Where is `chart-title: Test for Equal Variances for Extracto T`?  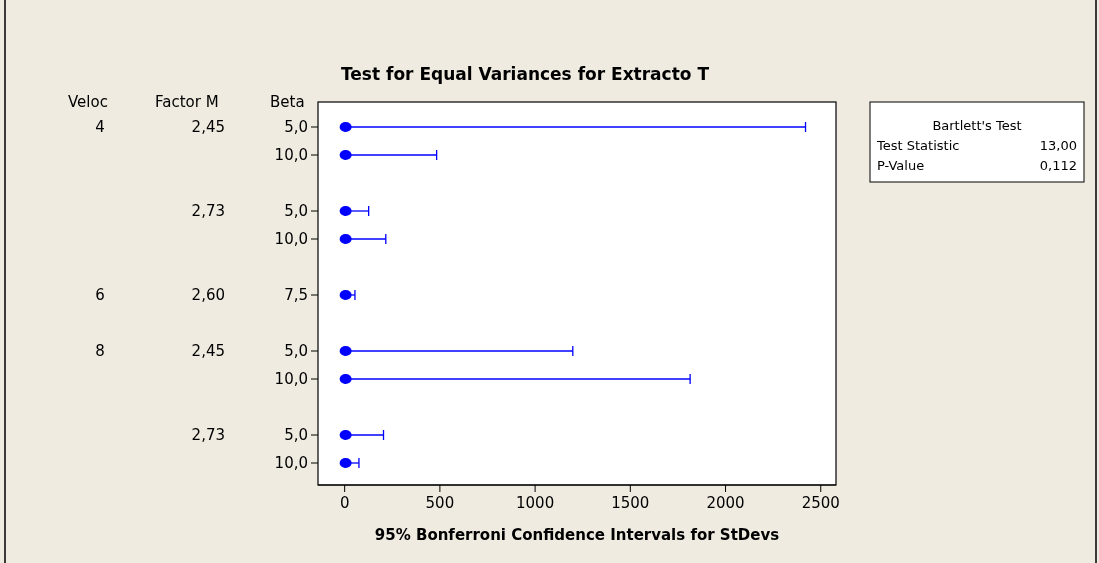 chart-title: Test for Equal Variances for Extracto T is located at coordinates (525, 74).